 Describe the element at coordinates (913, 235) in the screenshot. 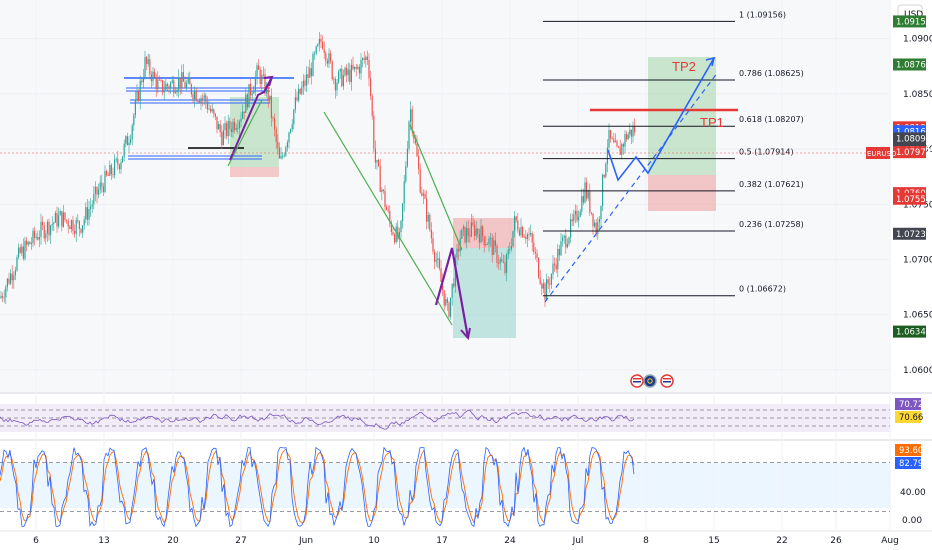

I see `price-tag-label: 1.07233` at that location.